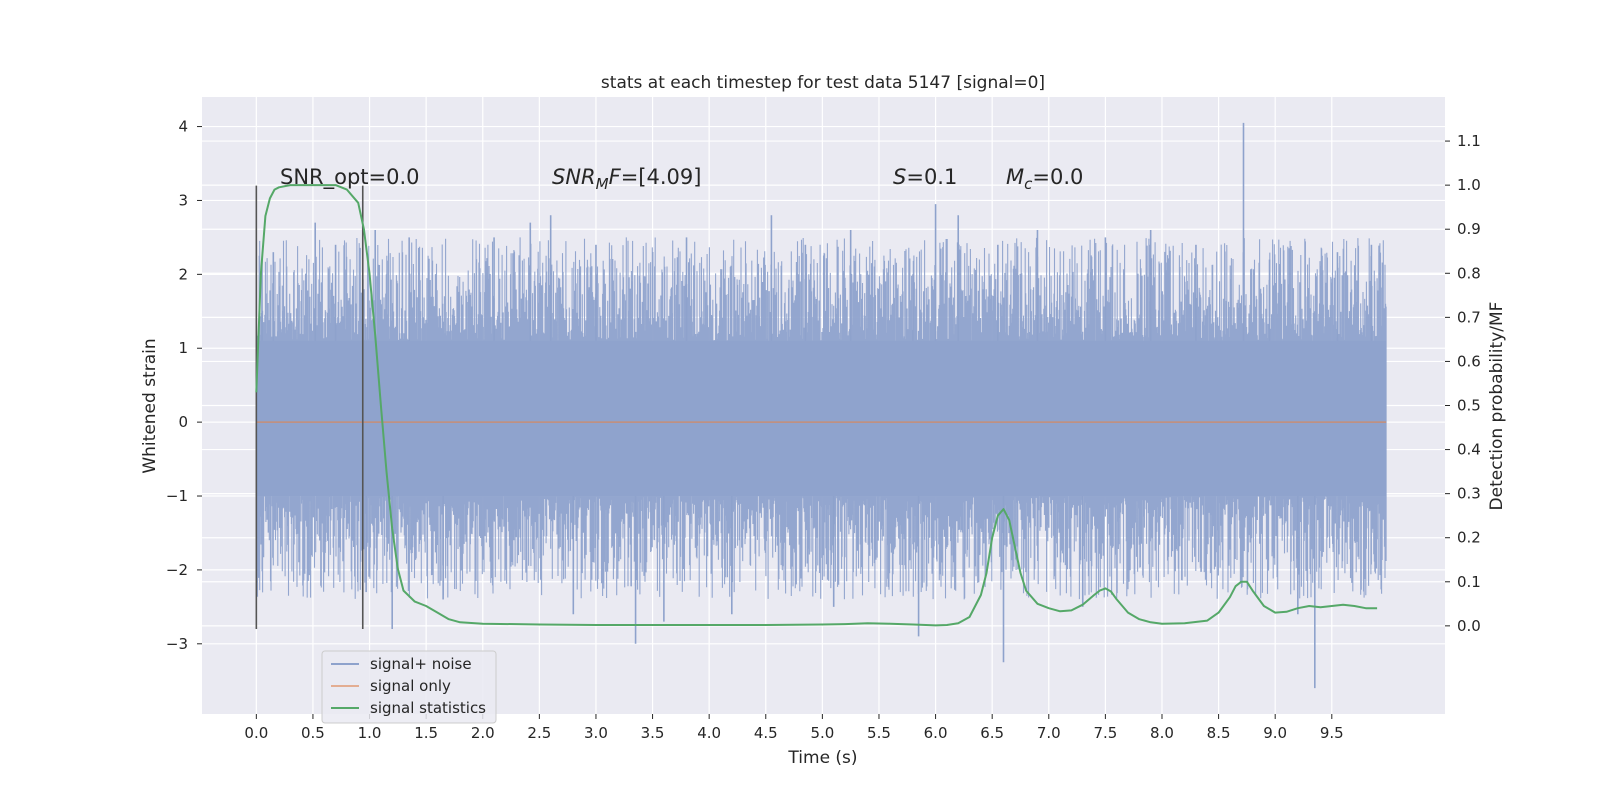  Describe the element at coordinates (879, 733) in the screenshot. I see `x-tick-label-11: 5.5` at that location.